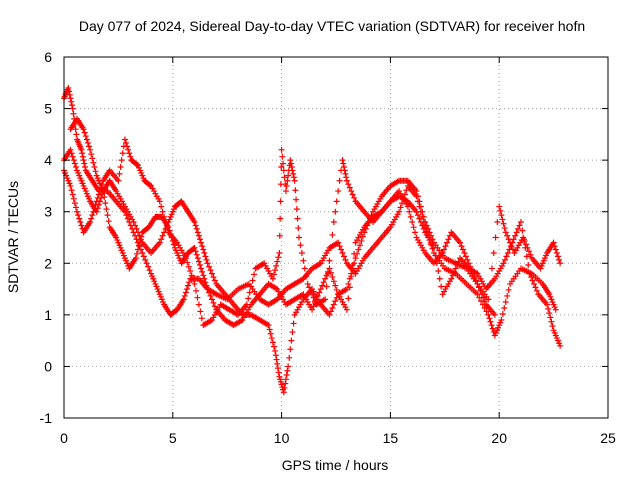 Image resolution: width=640 pixels, height=480 pixels. What do you see at coordinates (48, 315) in the screenshot?
I see `y-tick-label: 1` at bounding box center [48, 315].